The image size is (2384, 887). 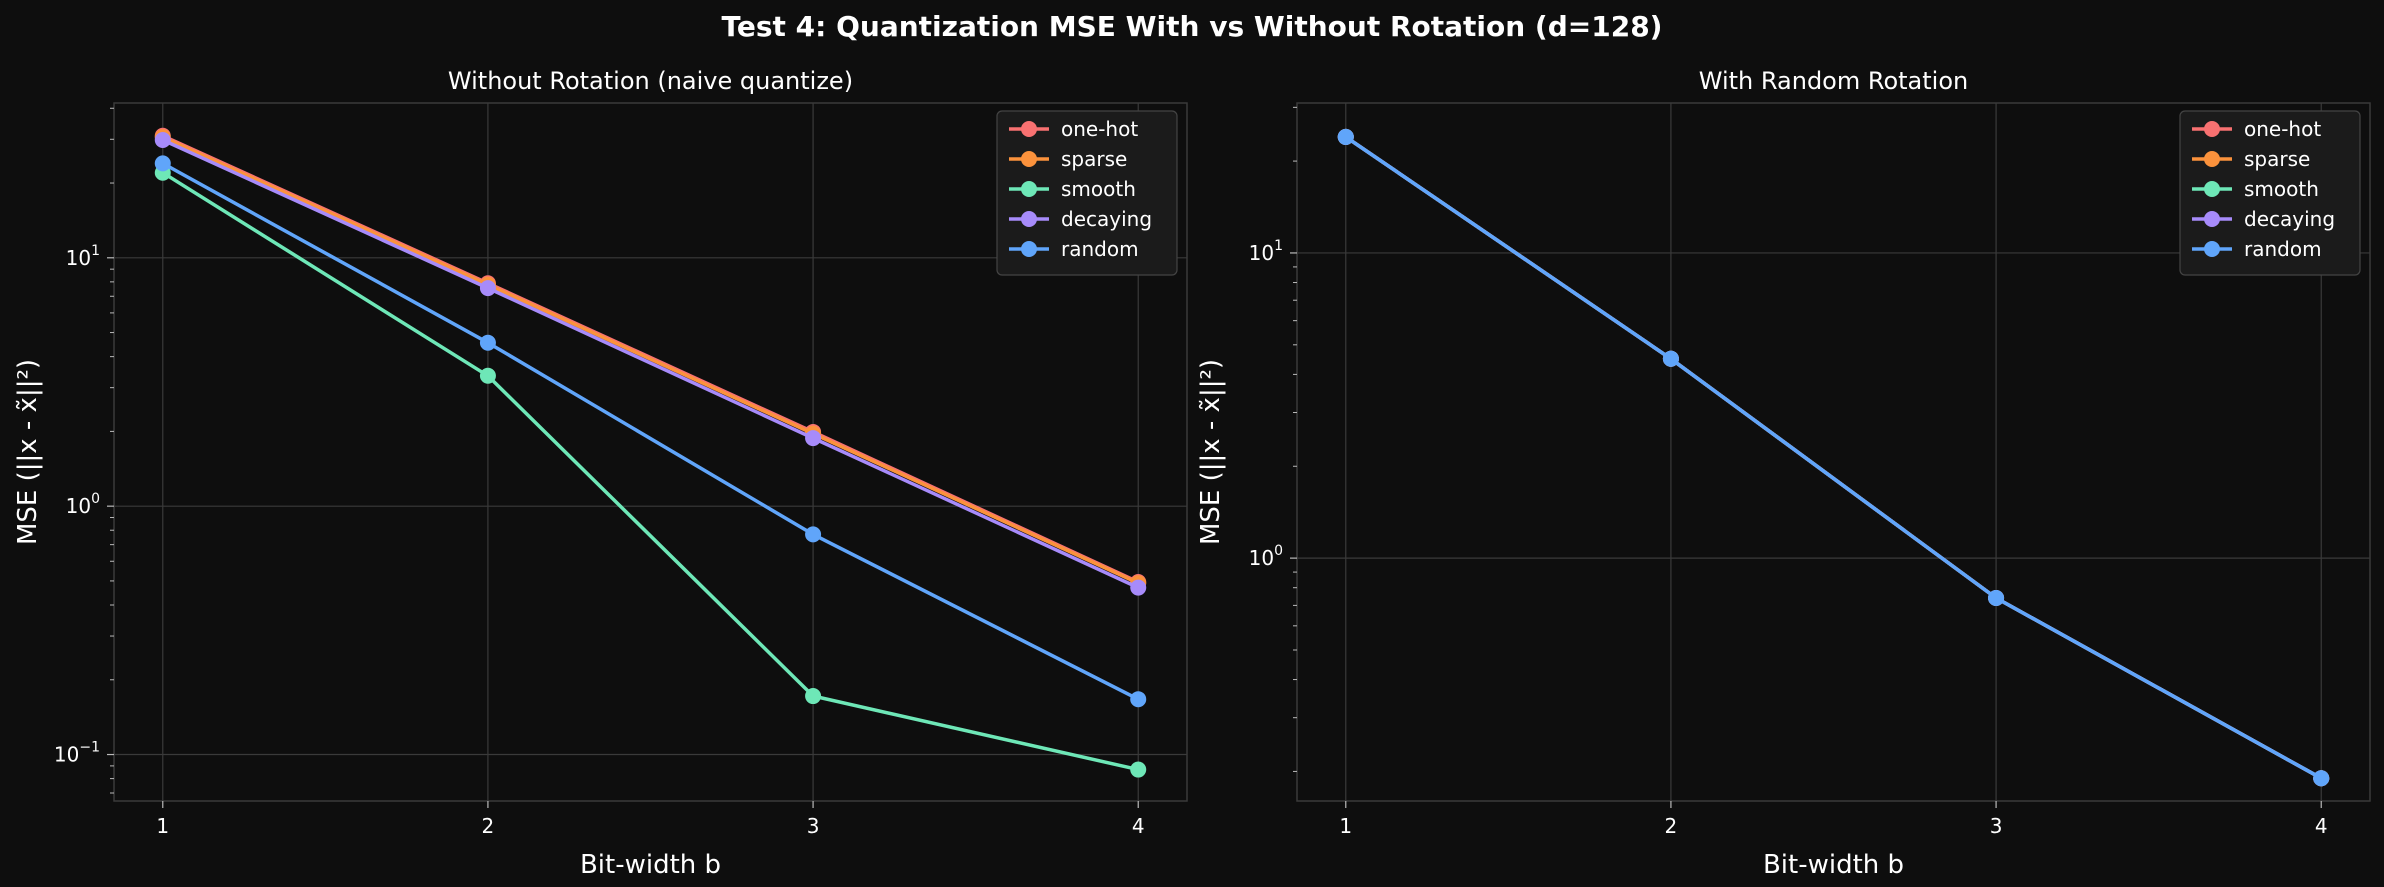 What do you see at coordinates (1833, 81) in the screenshot?
I see `subplot-title: With Random Rotation` at bounding box center [1833, 81].